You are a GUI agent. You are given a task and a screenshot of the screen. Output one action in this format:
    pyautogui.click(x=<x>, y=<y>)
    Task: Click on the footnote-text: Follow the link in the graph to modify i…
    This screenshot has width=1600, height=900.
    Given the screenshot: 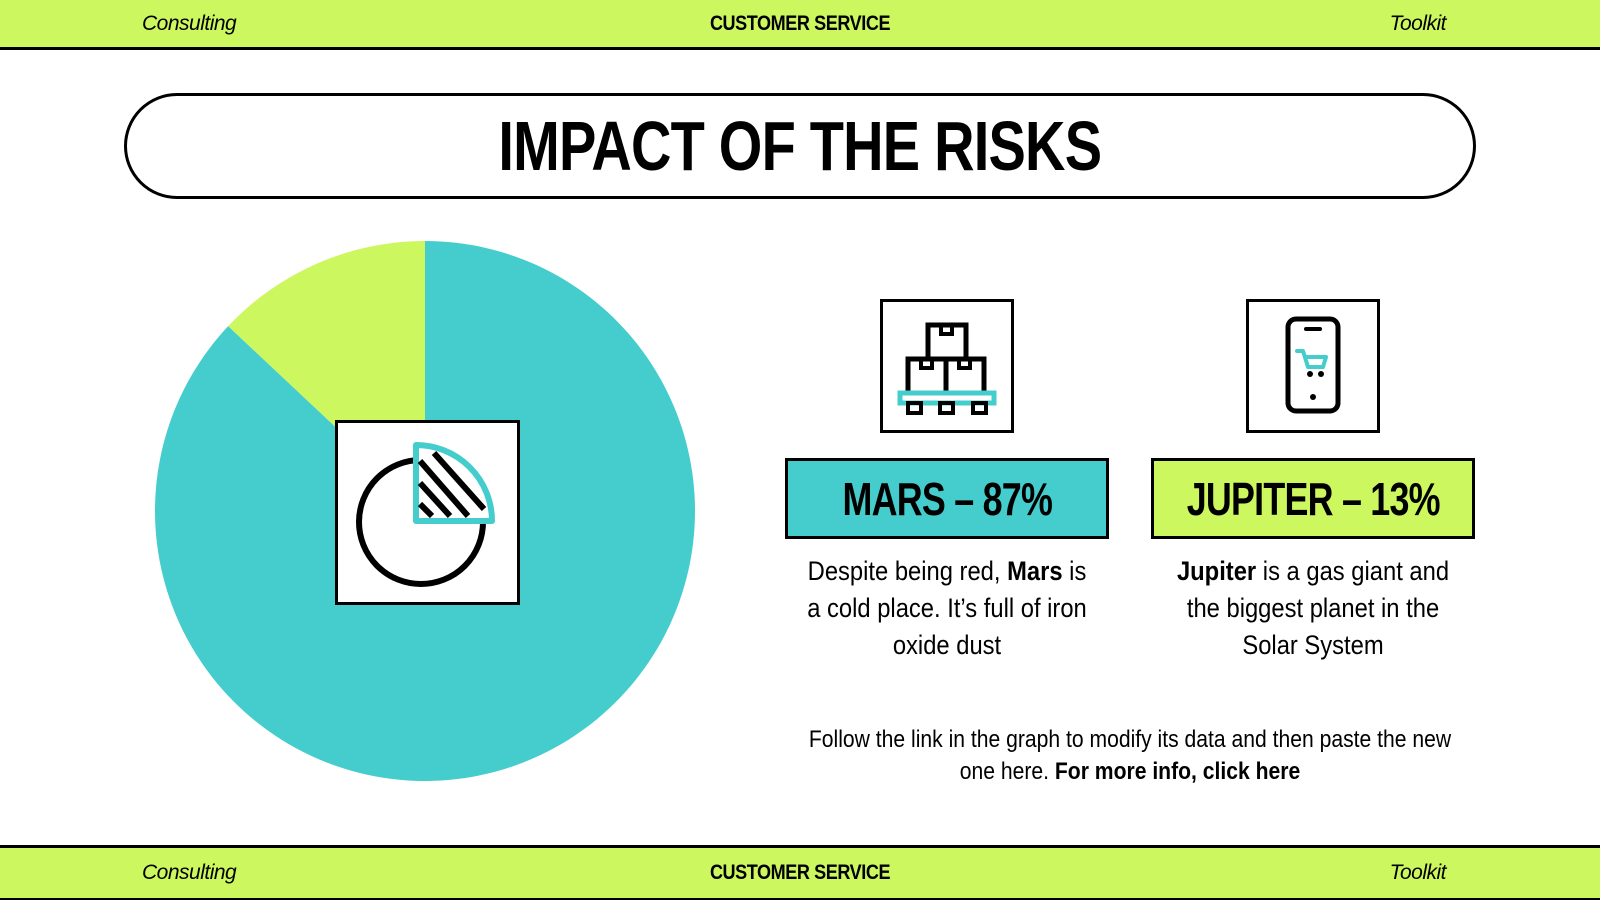 What is the action you would take?
    pyautogui.click(x=1130, y=755)
    